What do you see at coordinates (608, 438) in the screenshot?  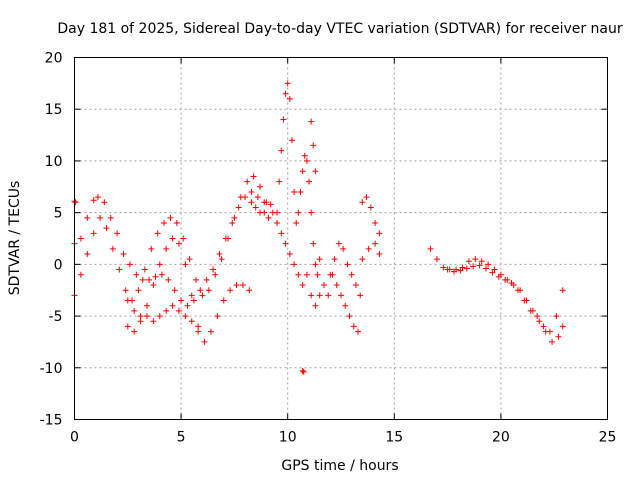 I see `x-tick-label: 25` at bounding box center [608, 438].